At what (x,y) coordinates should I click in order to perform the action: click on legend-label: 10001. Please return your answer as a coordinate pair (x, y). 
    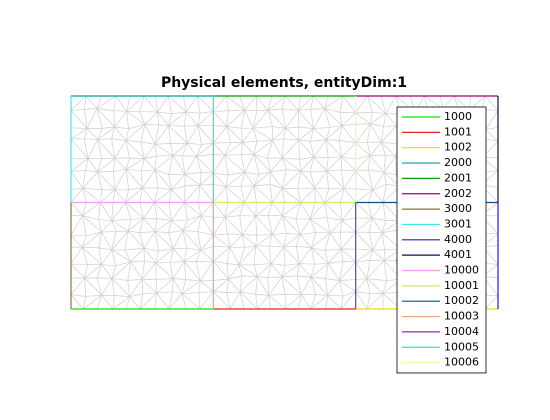
    Looking at the image, I should click on (461, 285).